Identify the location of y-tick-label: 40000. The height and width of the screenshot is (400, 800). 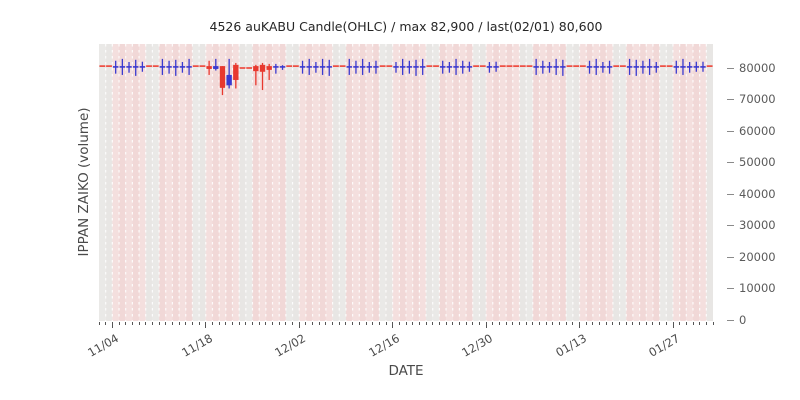
(757, 193).